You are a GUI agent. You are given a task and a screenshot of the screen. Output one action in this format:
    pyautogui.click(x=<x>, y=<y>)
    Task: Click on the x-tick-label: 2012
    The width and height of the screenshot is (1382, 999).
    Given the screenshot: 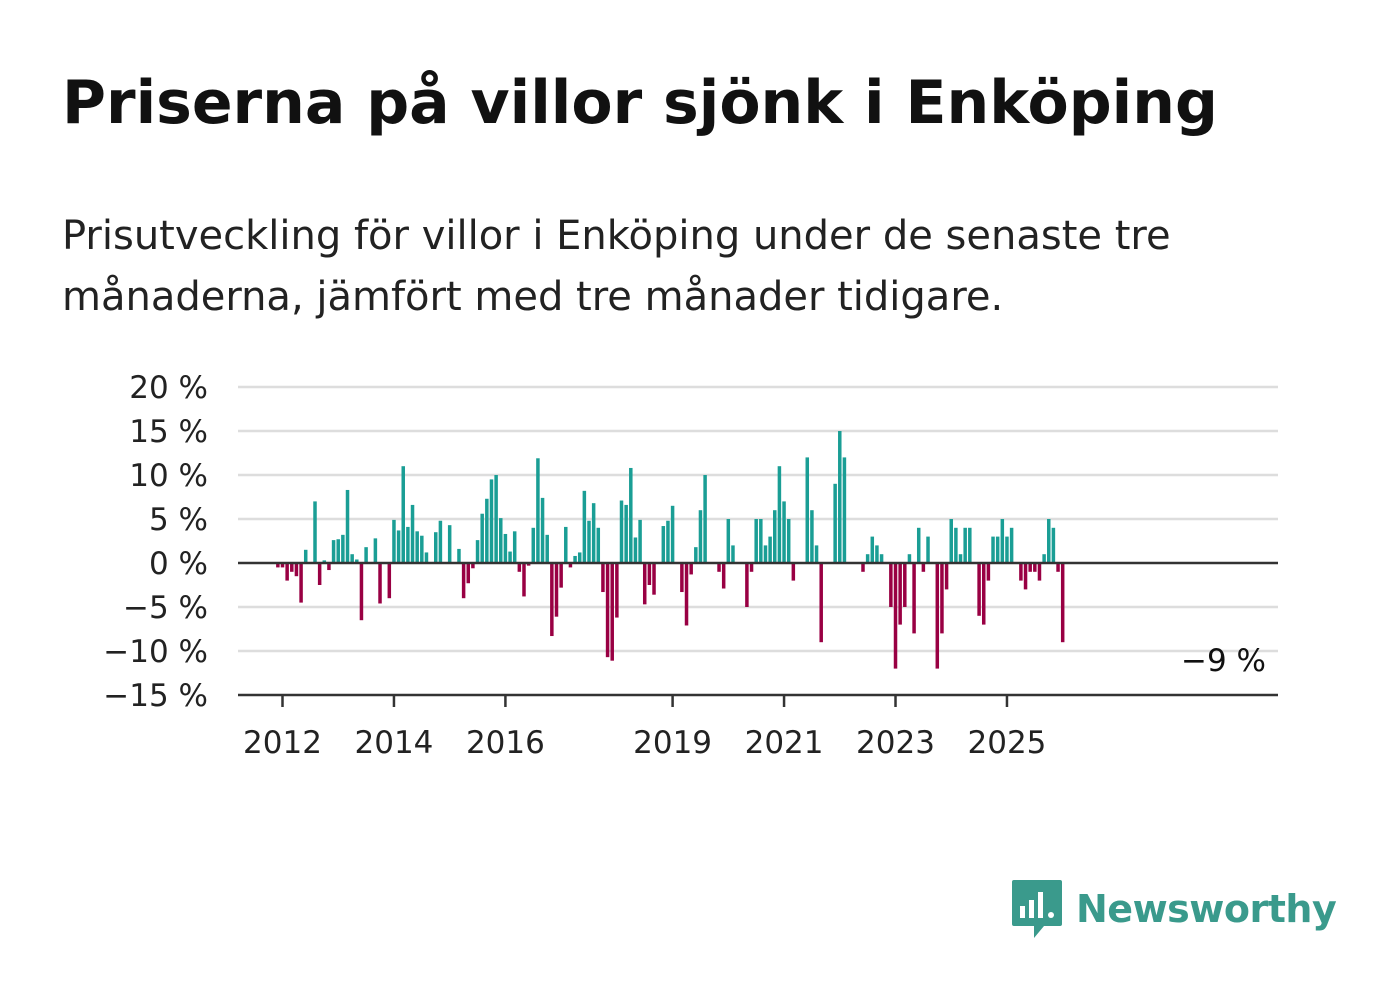 What is the action you would take?
    pyautogui.click(x=282, y=743)
    